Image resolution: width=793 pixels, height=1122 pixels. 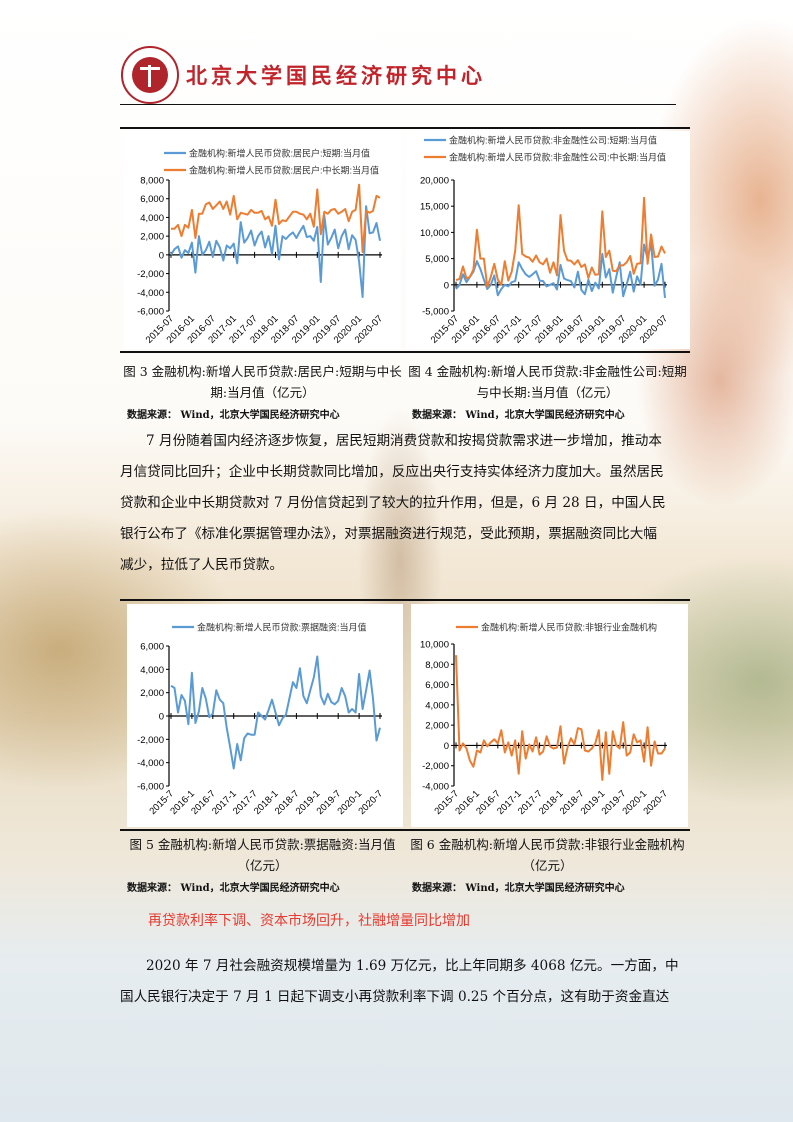 I want to click on fig5-source: 数据来源： Wind，北京大学国民经济研究中心, so click(x=233, y=888).